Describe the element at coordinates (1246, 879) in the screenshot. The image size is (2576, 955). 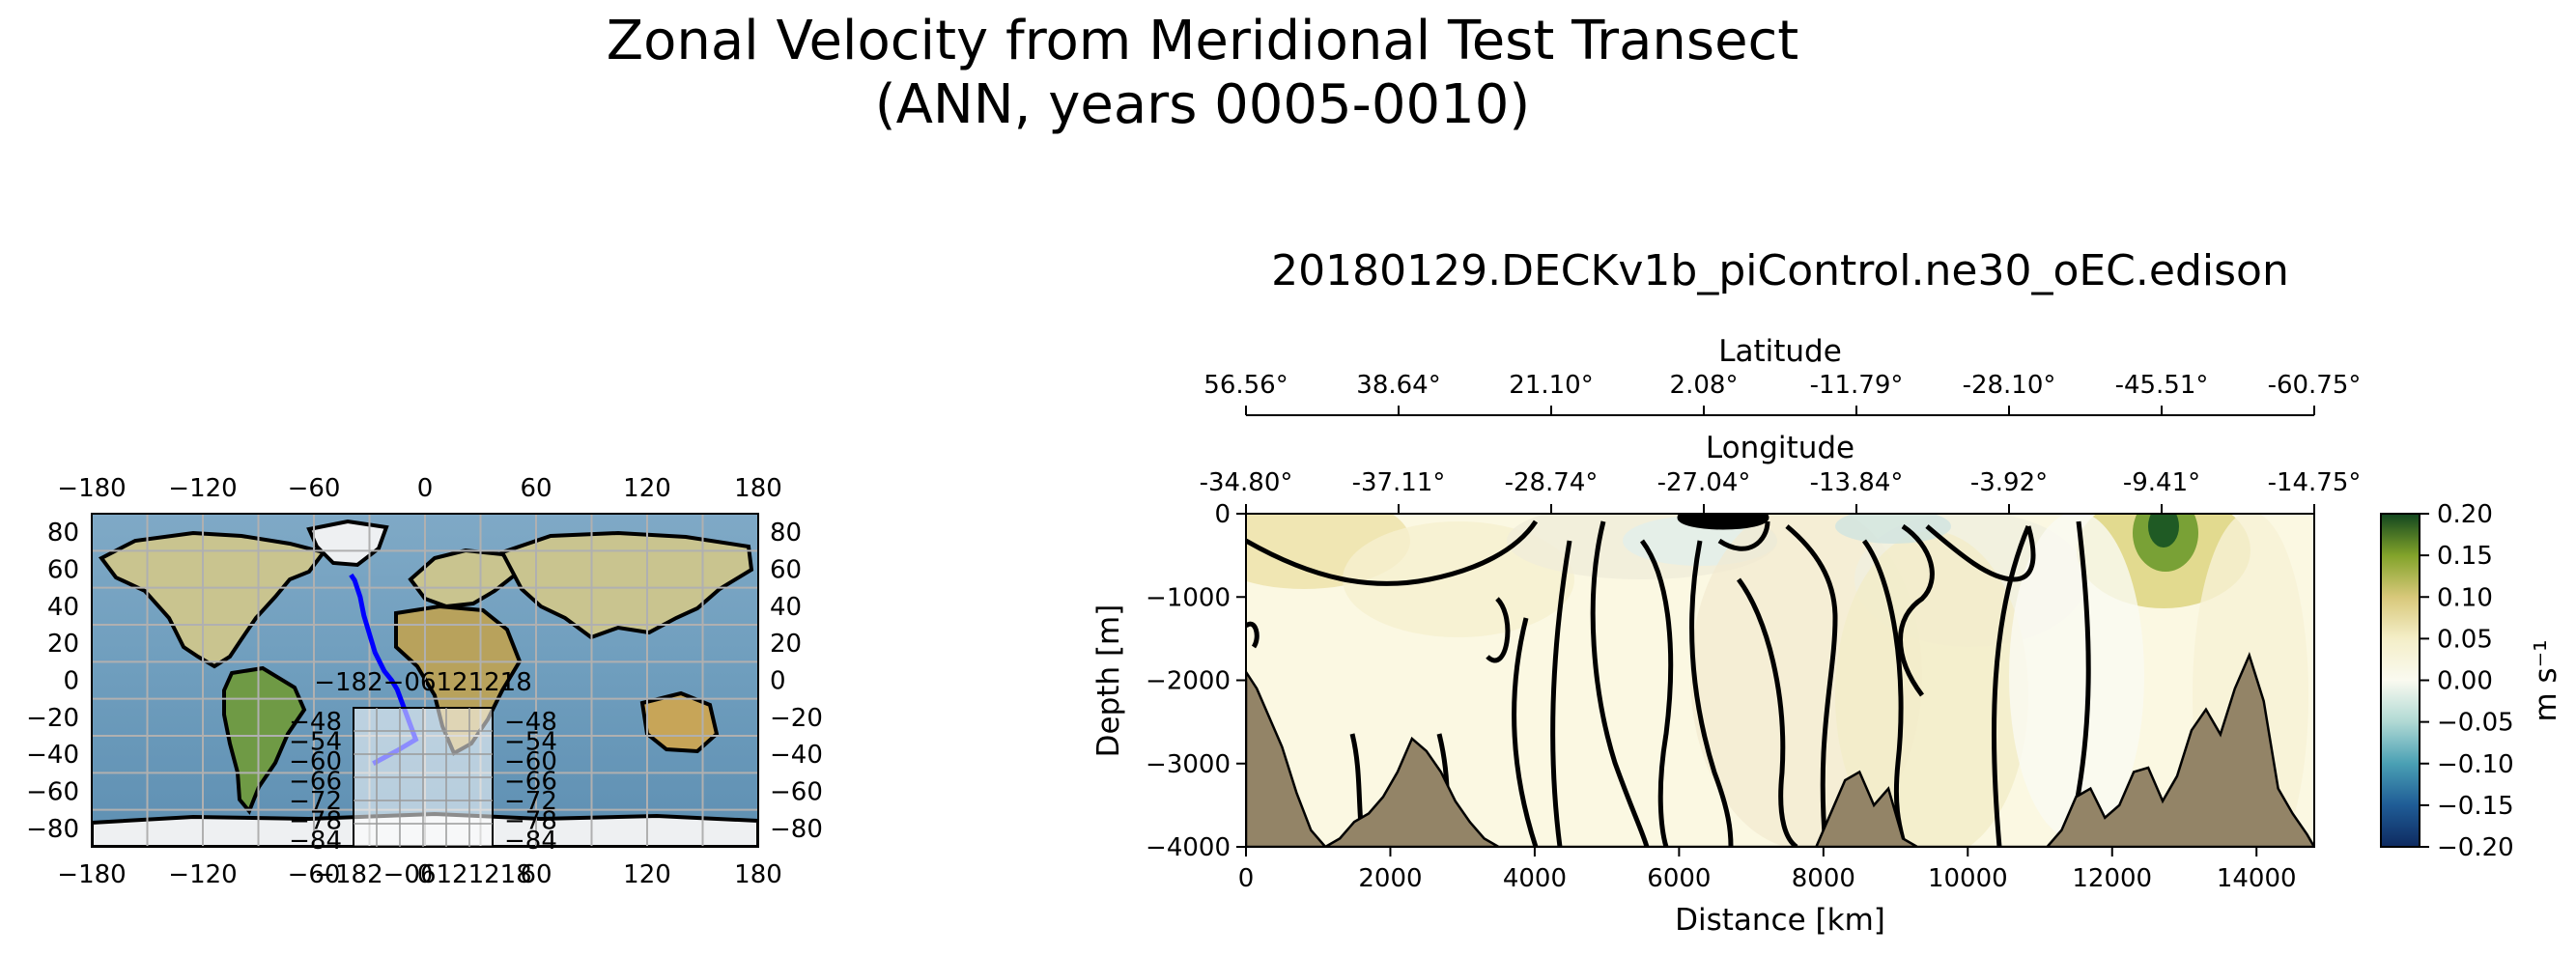
I see `distance-tick: 0` at that location.